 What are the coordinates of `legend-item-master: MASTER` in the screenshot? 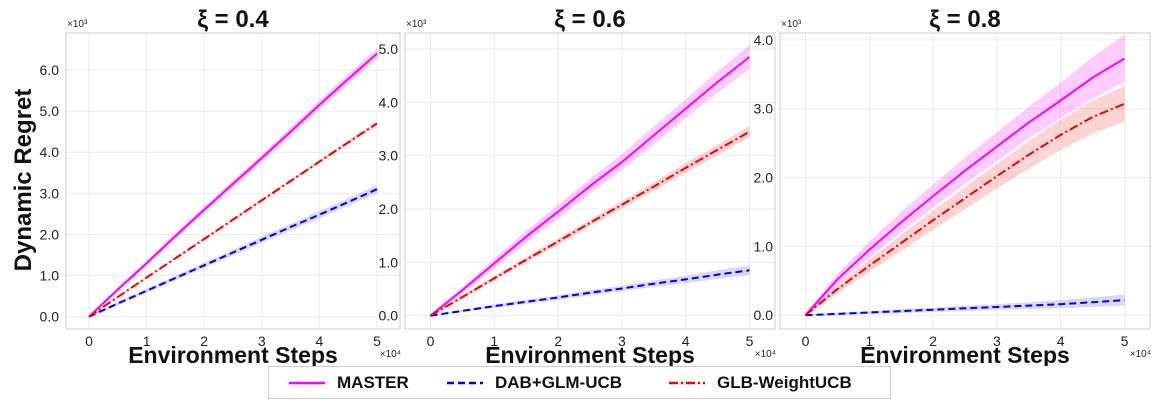 It's located at (349, 383).